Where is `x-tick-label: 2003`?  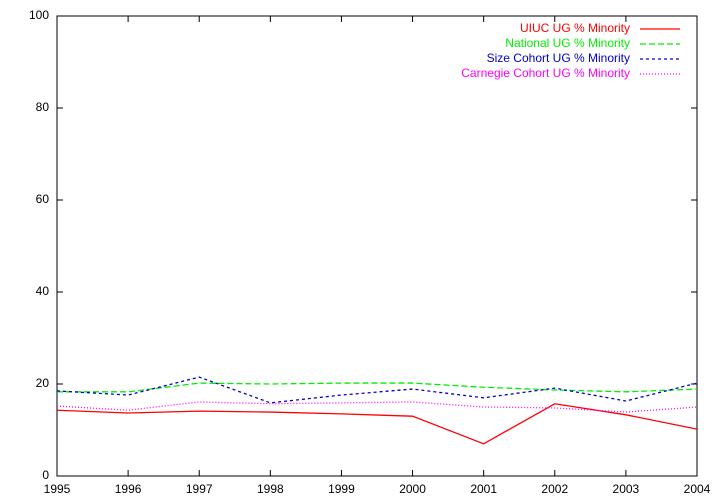
x-tick-label: 2003 is located at coordinates (626, 489).